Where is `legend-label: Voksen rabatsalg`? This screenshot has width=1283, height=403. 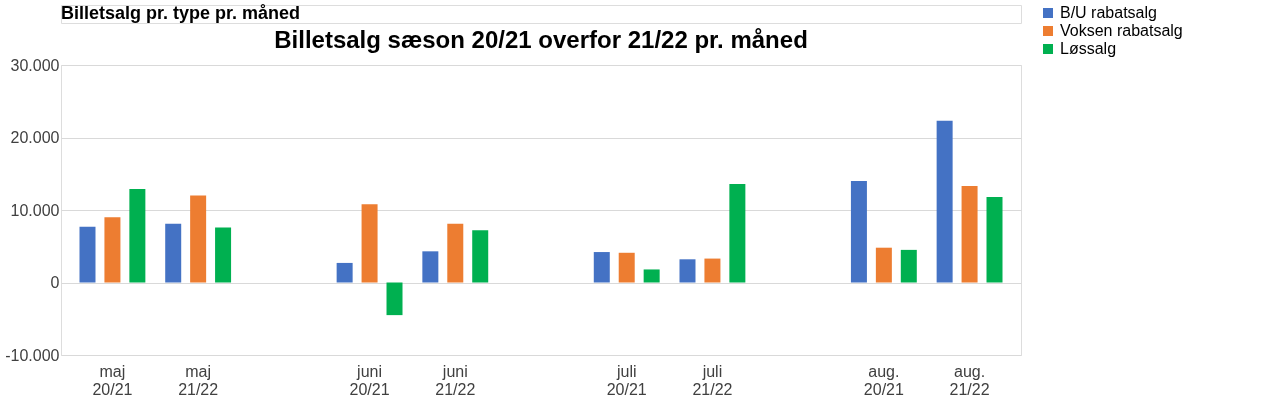 legend-label: Voksen rabatsalg is located at coordinates (1121, 30).